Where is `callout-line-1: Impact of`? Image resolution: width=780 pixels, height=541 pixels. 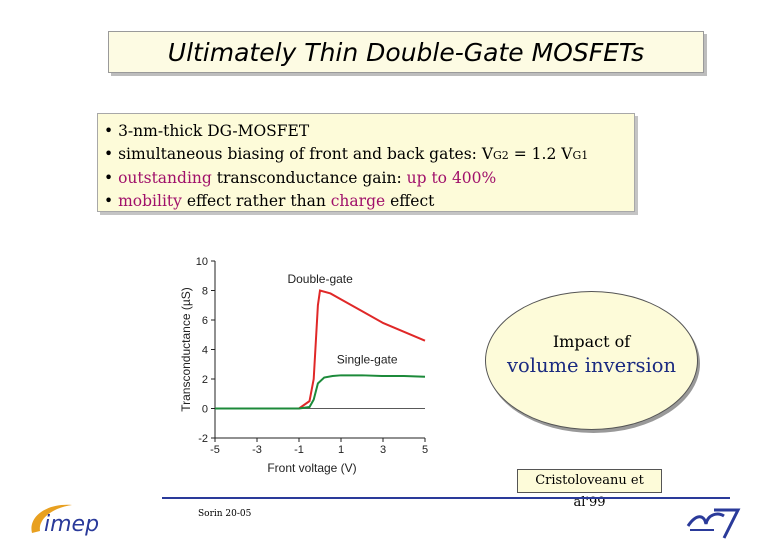
callout-line-1: Impact of is located at coordinates (591, 341).